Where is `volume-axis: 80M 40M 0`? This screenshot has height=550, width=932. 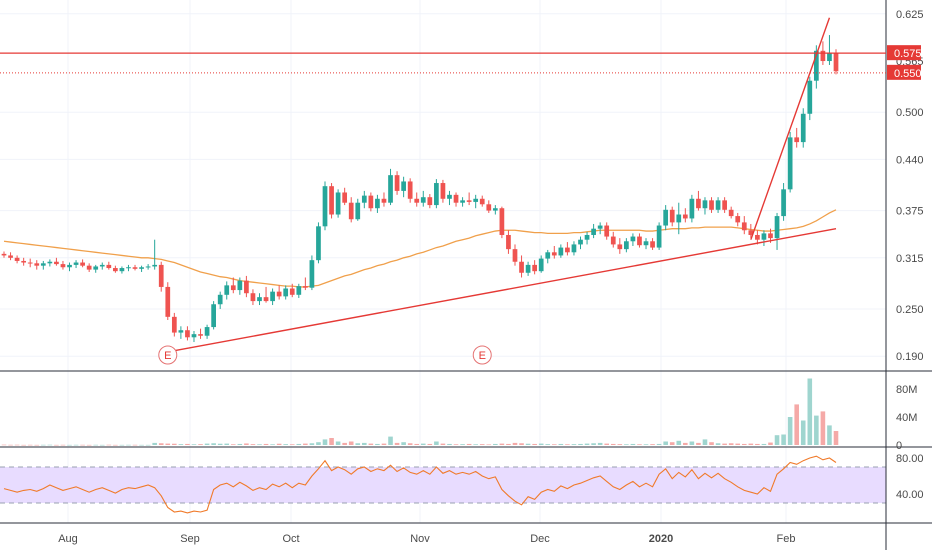
volume-axis: 80M 40M 0 is located at coordinates (906, 418).